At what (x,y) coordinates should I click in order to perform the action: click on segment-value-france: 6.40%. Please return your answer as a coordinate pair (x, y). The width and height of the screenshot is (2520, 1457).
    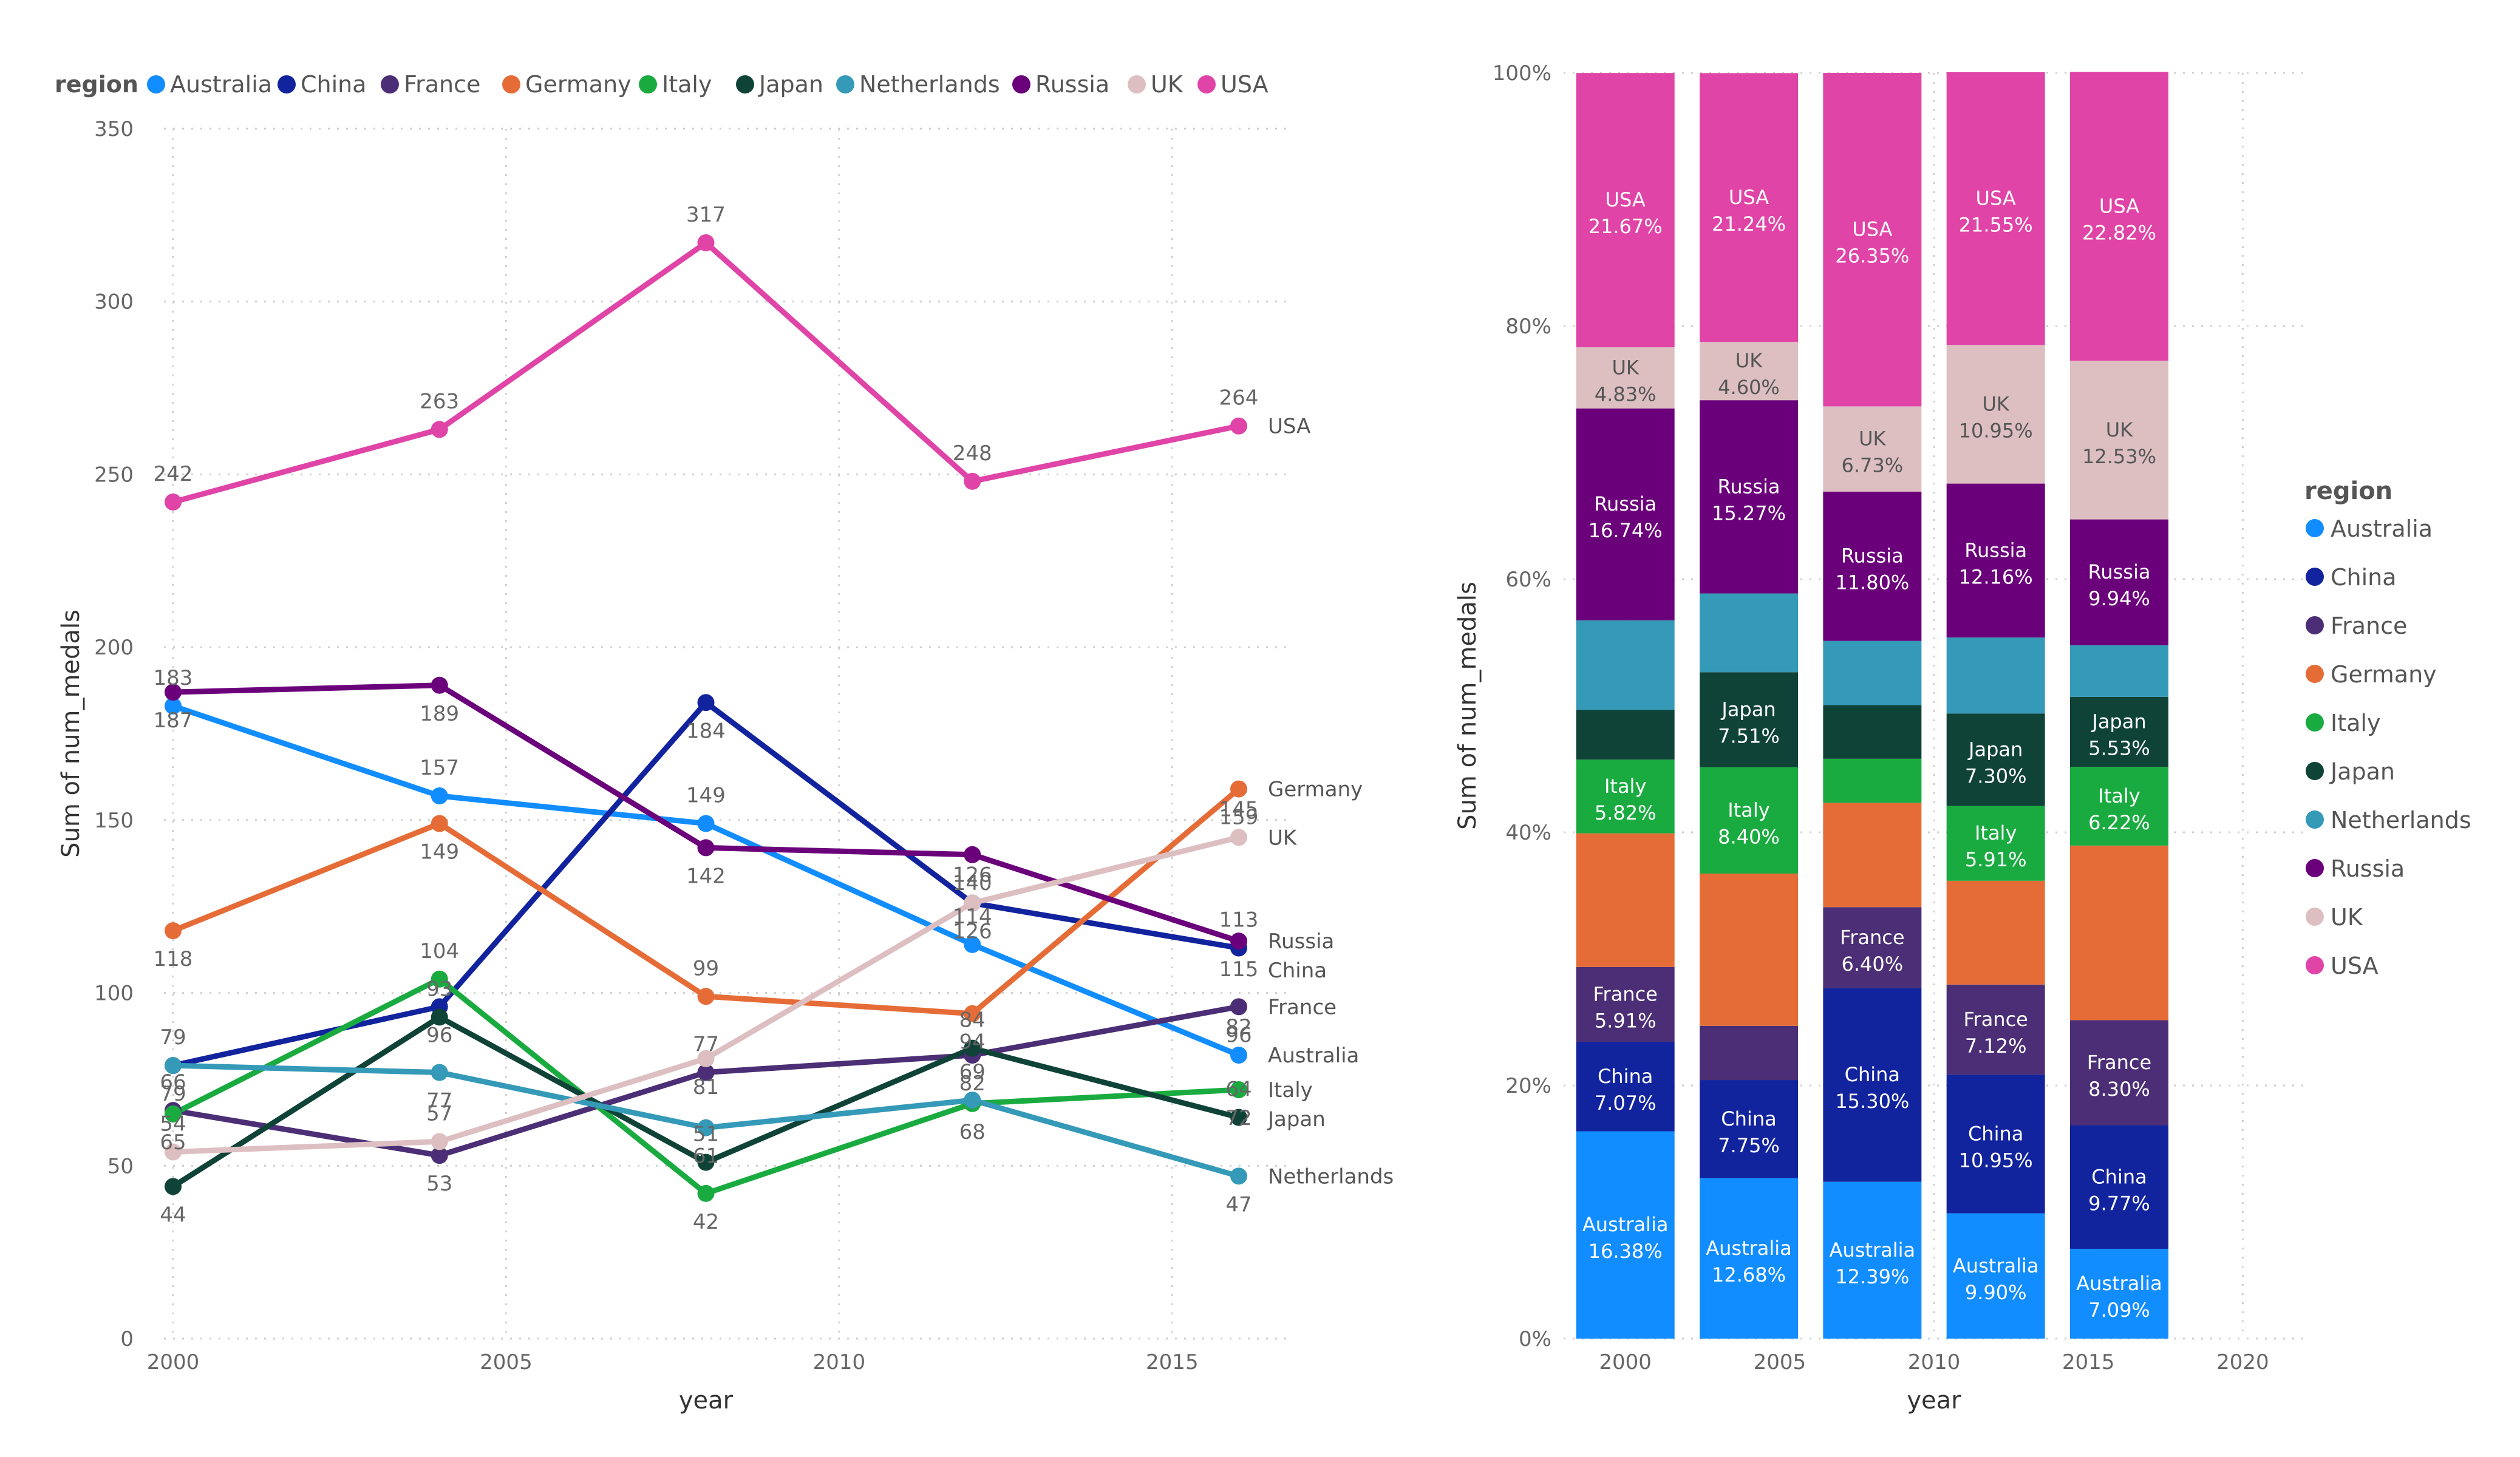
    Looking at the image, I should click on (1873, 964).